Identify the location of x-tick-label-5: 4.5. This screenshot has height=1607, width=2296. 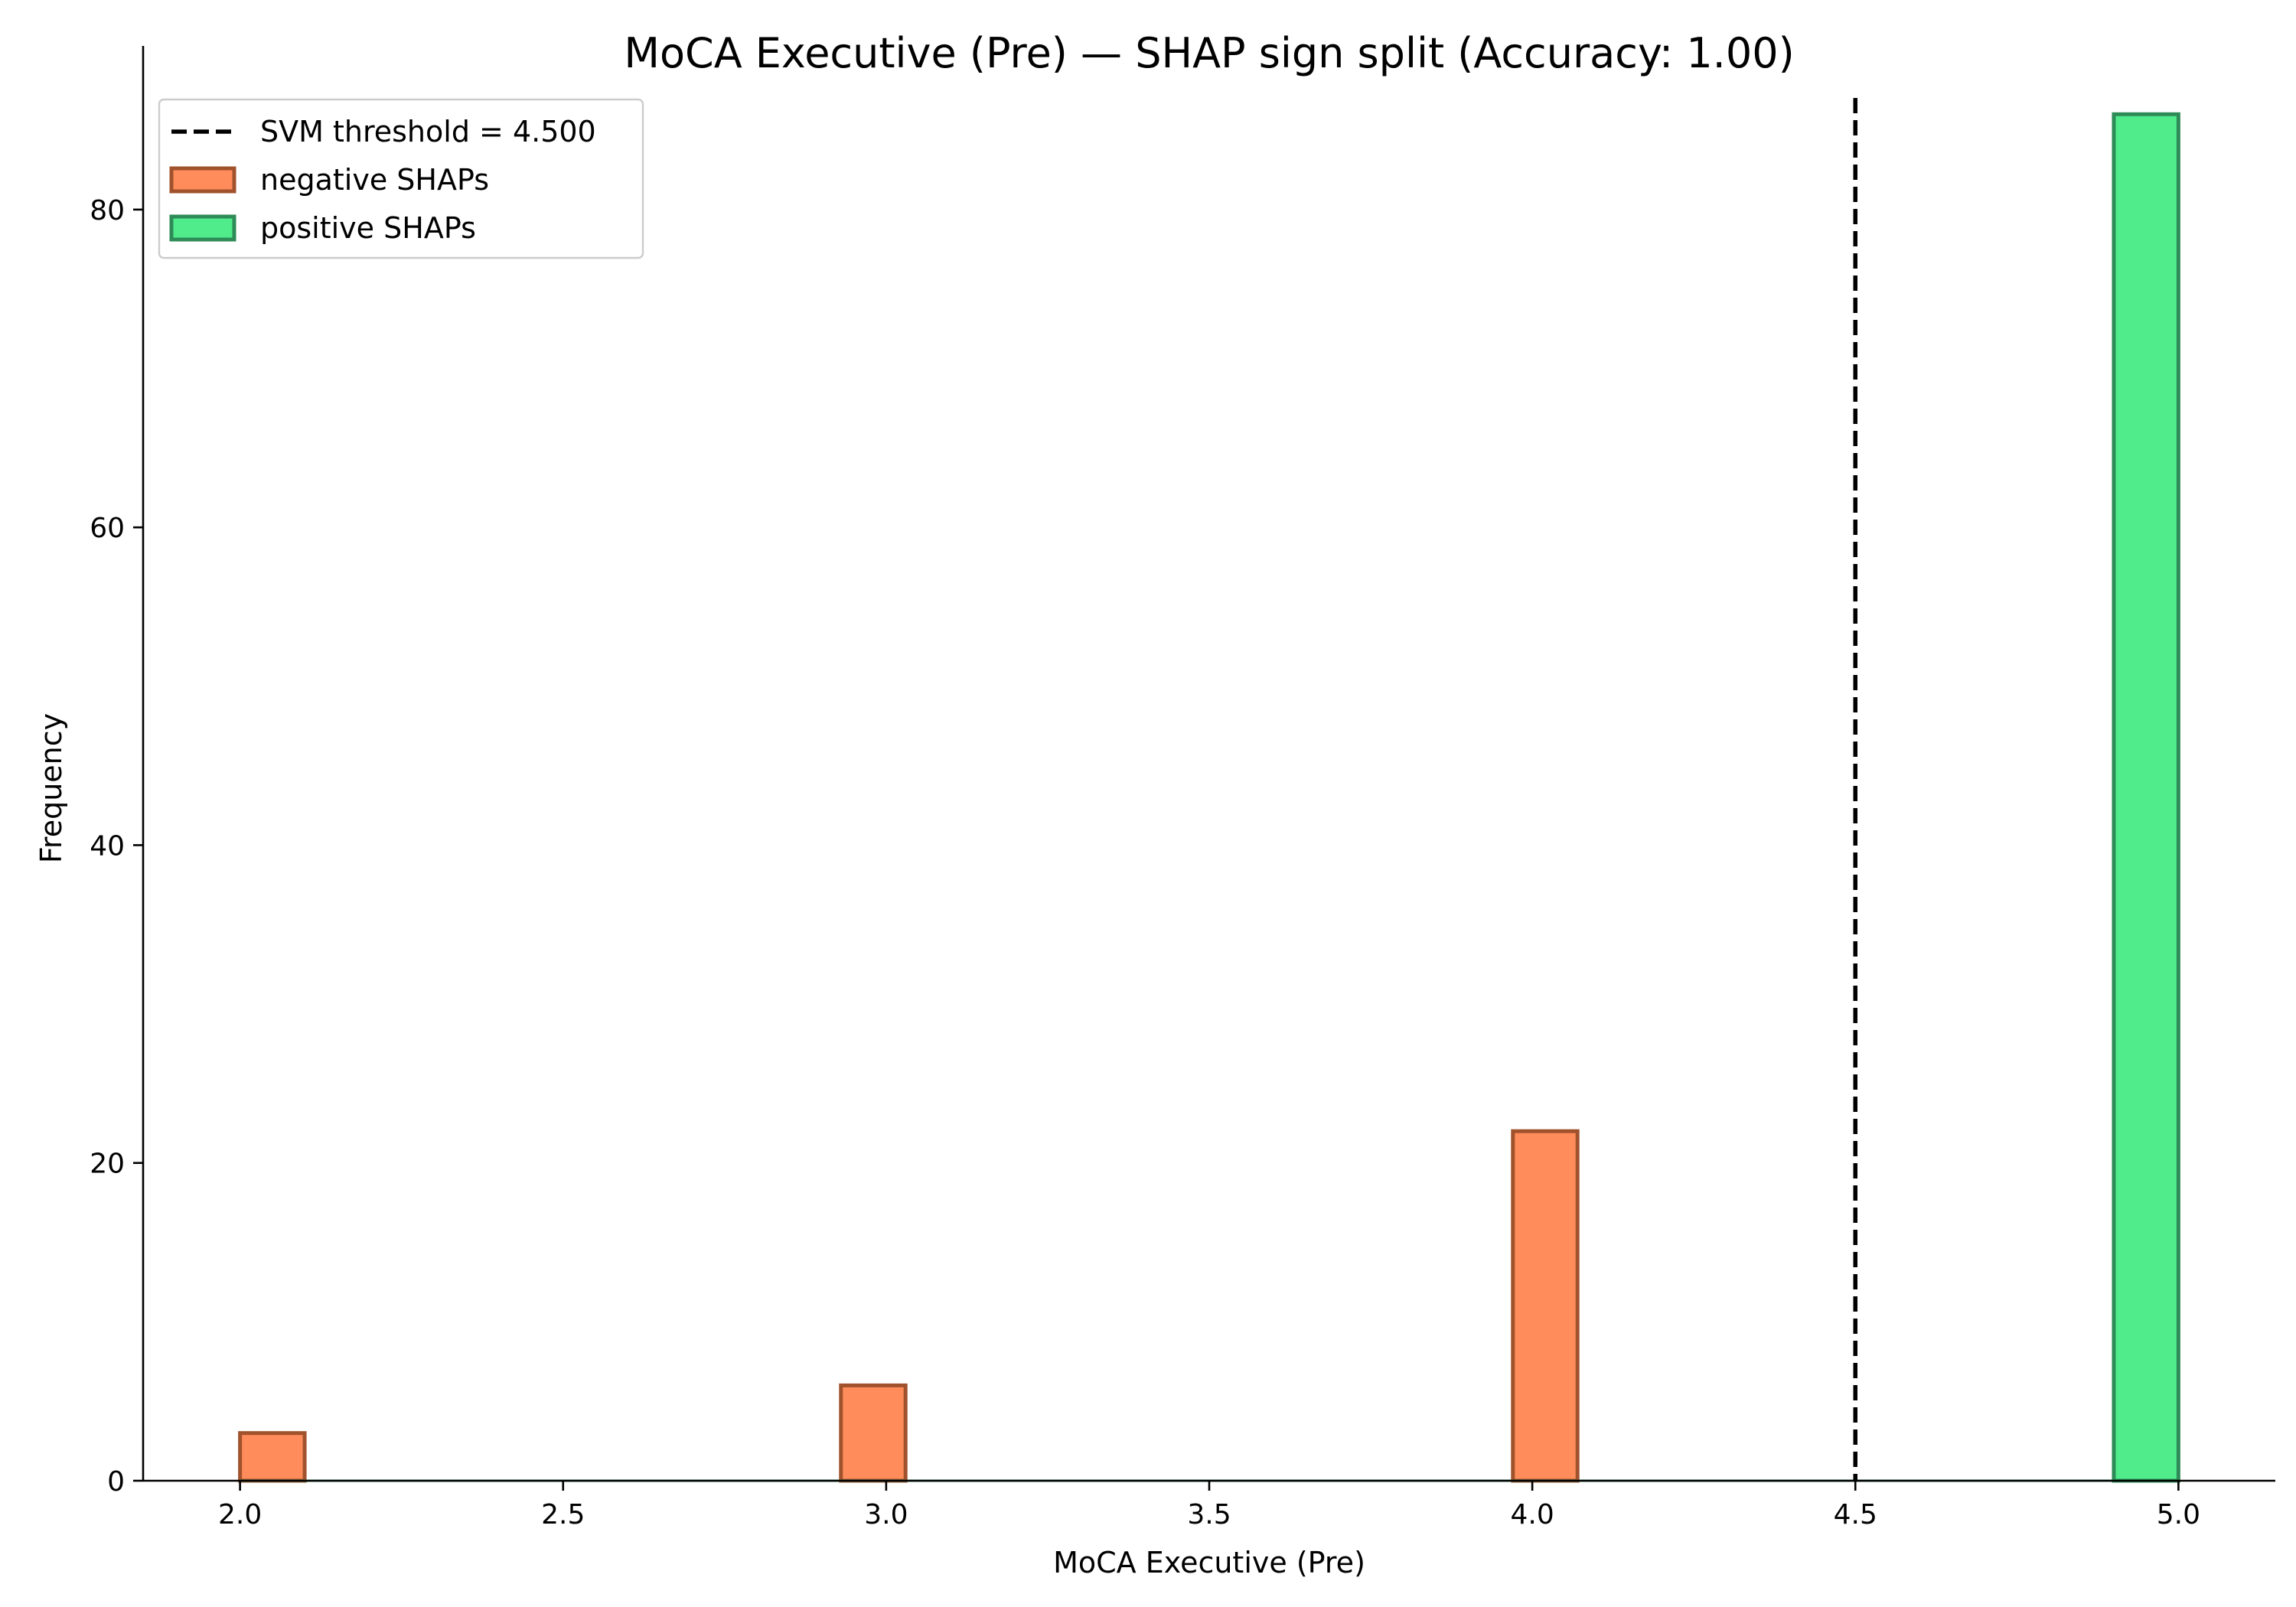
(1855, 1514).